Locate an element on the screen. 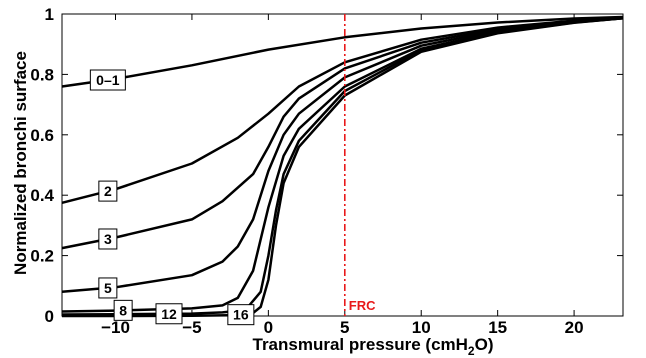 This screenshot has height=358, width=646. curve-tag: 8 is located at coordinates (123, 310).